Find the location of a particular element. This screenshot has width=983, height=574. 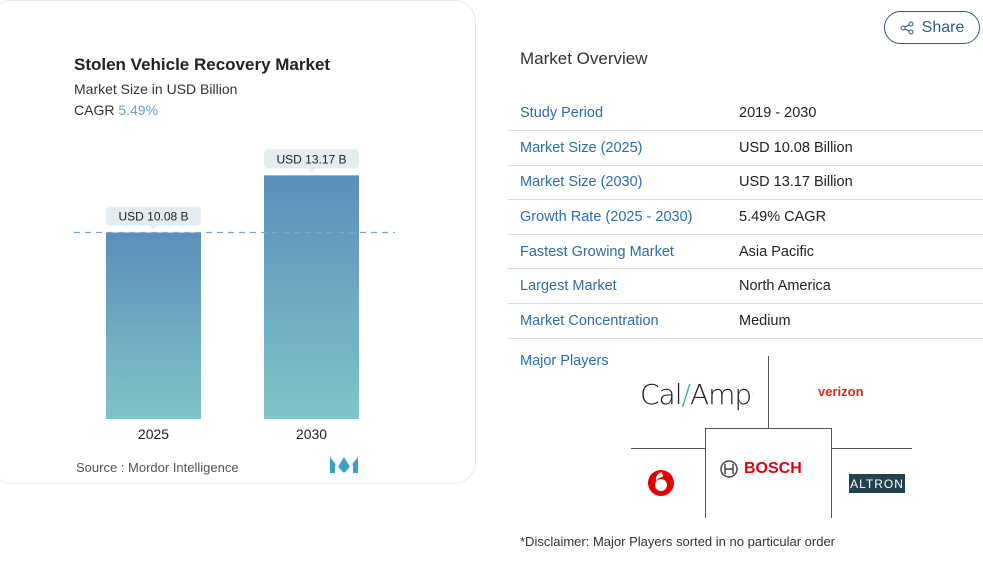

row-key: Fastest Growing Market is located at coordinates (617, 252).